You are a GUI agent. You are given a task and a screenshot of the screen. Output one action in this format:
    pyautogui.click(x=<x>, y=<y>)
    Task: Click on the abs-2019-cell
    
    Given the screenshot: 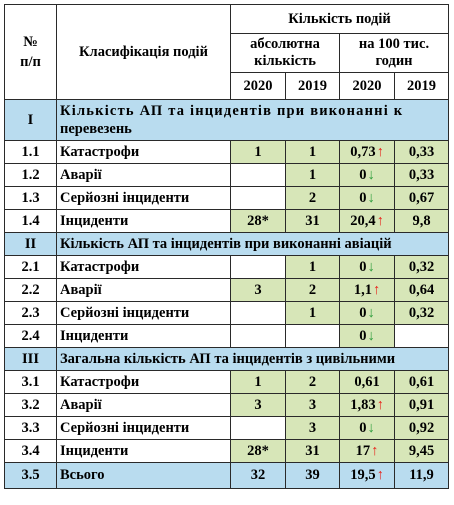 What is the action you would take?
    pyautogui.click(x=313, y=336)
    